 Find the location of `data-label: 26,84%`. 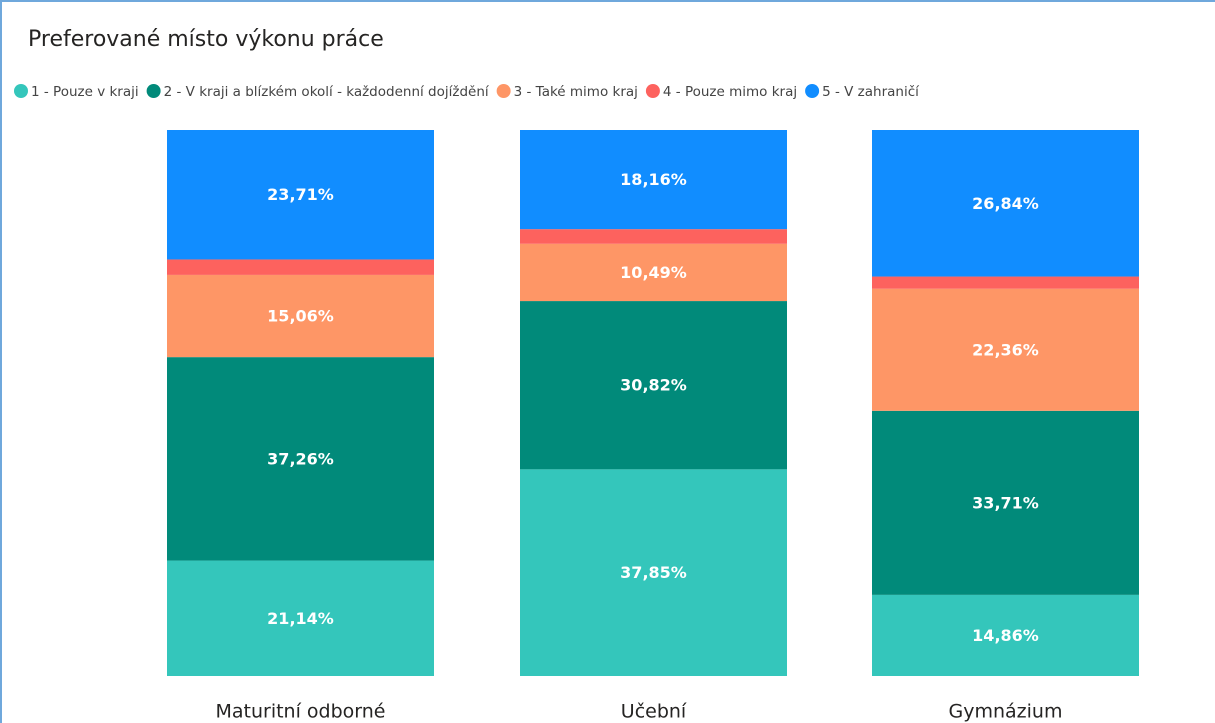

data-label: 26,84% is located at coordinates (1005, 203).